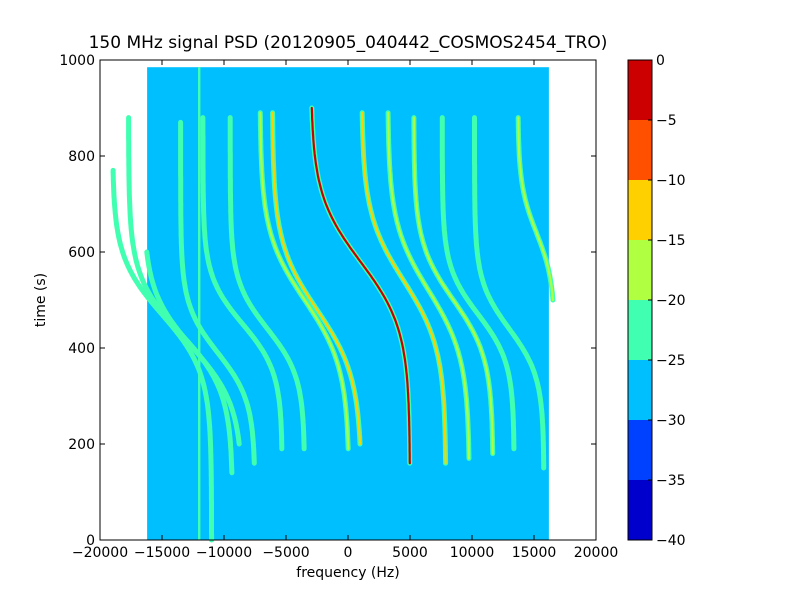  What do you see at coordinates (90, 541) in the screenshot?
I see `y-tick-label: 0` at bounding box center [90, 541].